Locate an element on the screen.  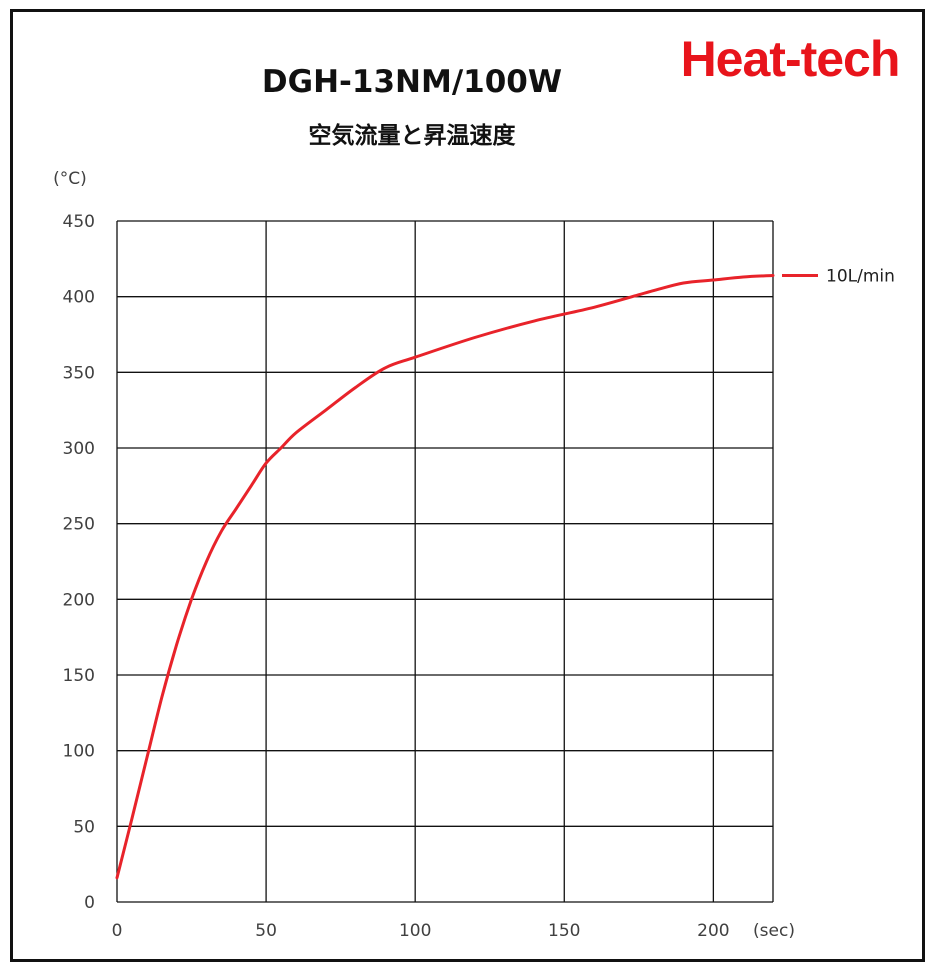
y-tick-label: 450 is located at coordinates (79, 222).